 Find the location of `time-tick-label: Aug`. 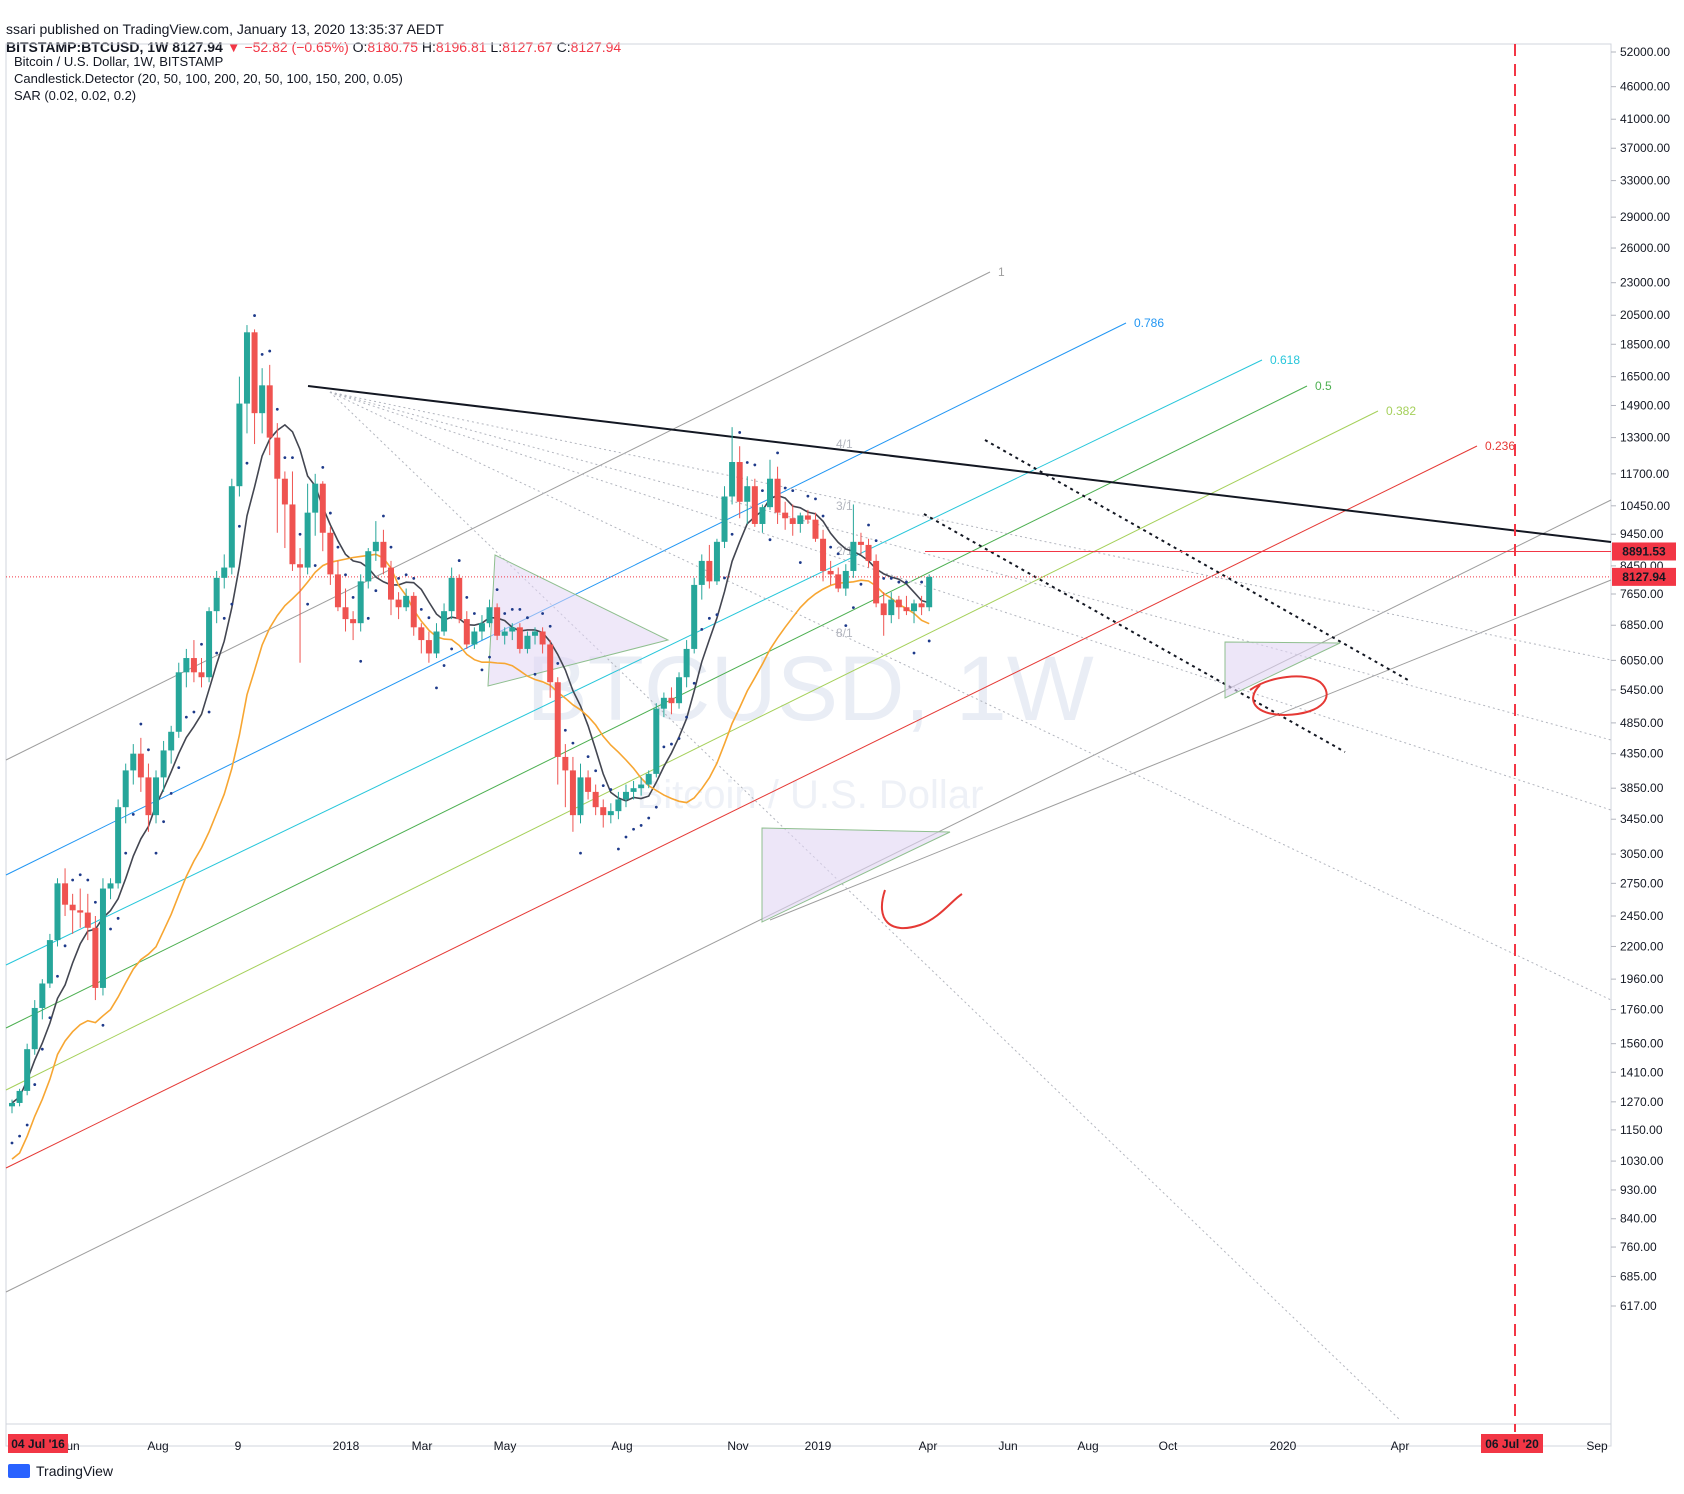

time-tick-label: Aug is located at coordinates (157, 1446).